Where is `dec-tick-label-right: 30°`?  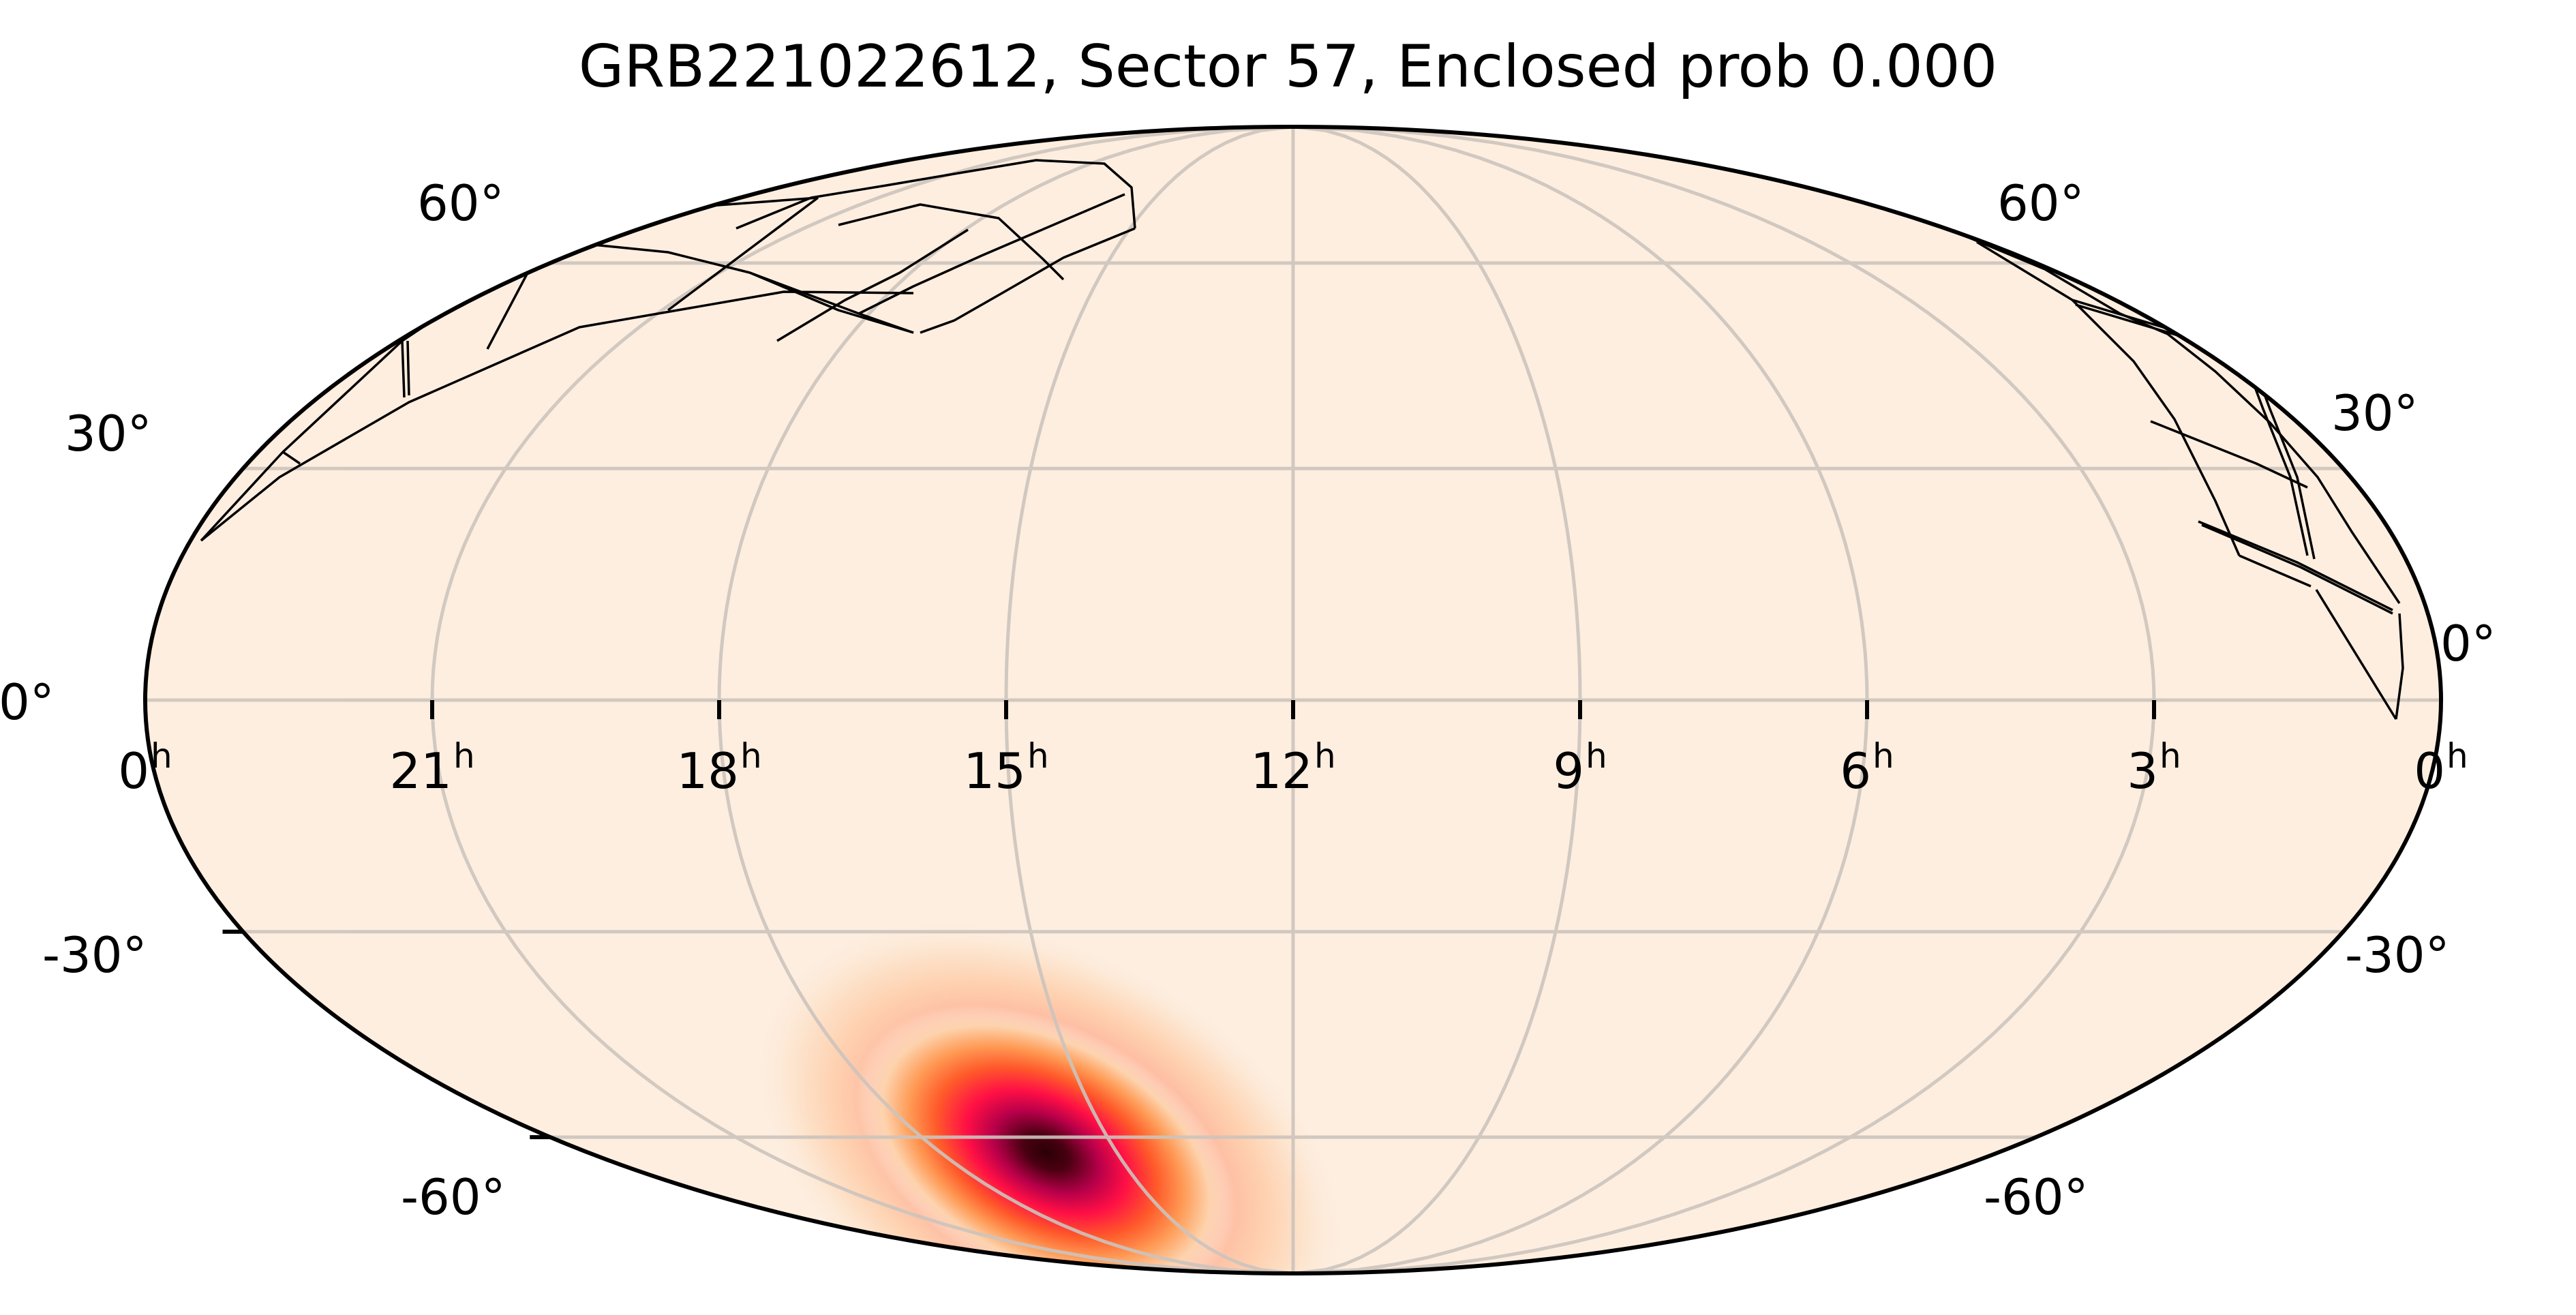
dec-tick-label-right: 30° is located at coordinates (2375, 413).